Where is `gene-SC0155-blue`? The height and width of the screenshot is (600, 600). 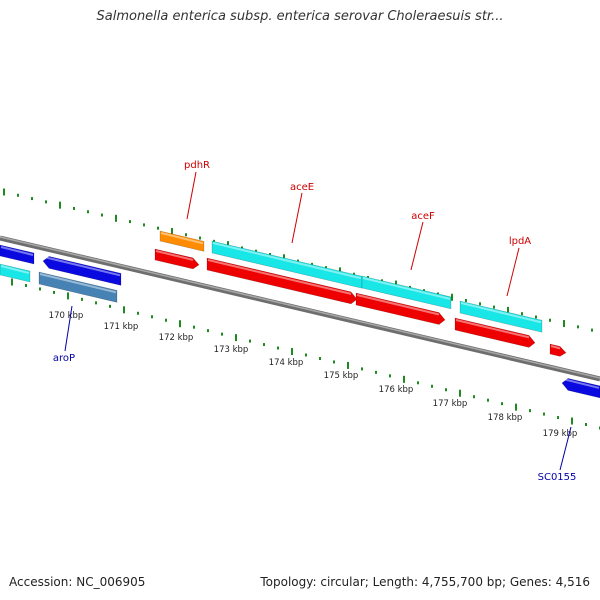
gene-SC0155-blue is located at coordinates (580, 388).